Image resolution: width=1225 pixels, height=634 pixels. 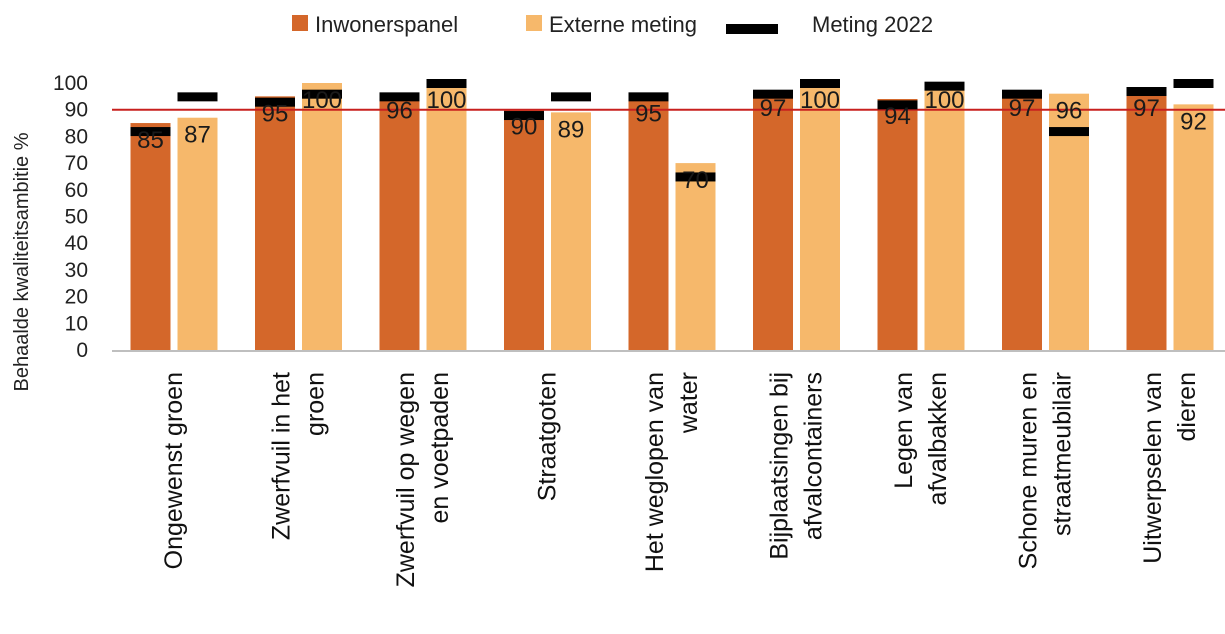 What do you see at coordinates (1193, 121) in the screenshot?
I see `data-label-externe-meting: 92` at bounding box center [1193, 121].